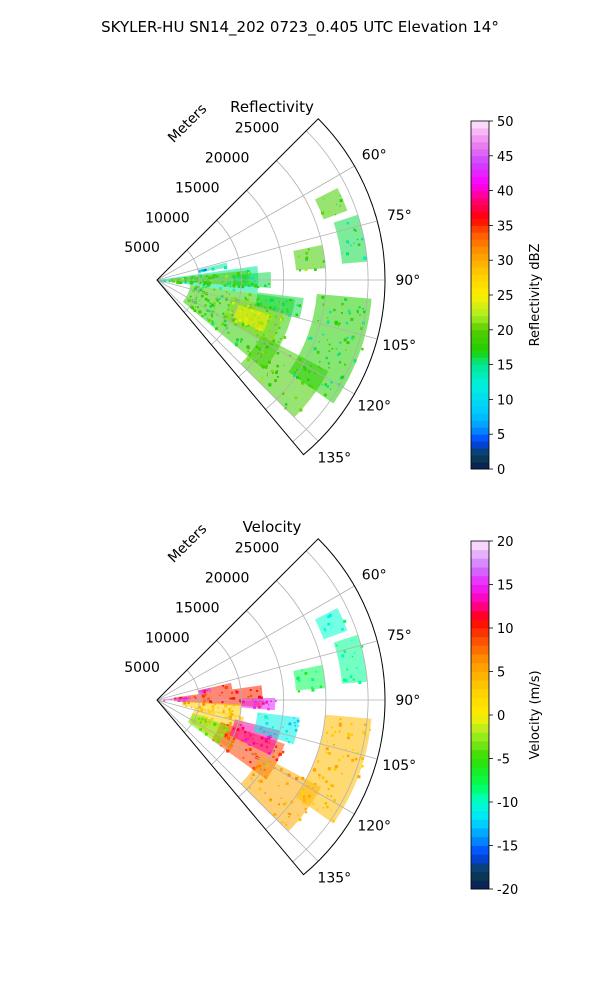  I want to click on range-tick-label: 20000, so click(227, 579).